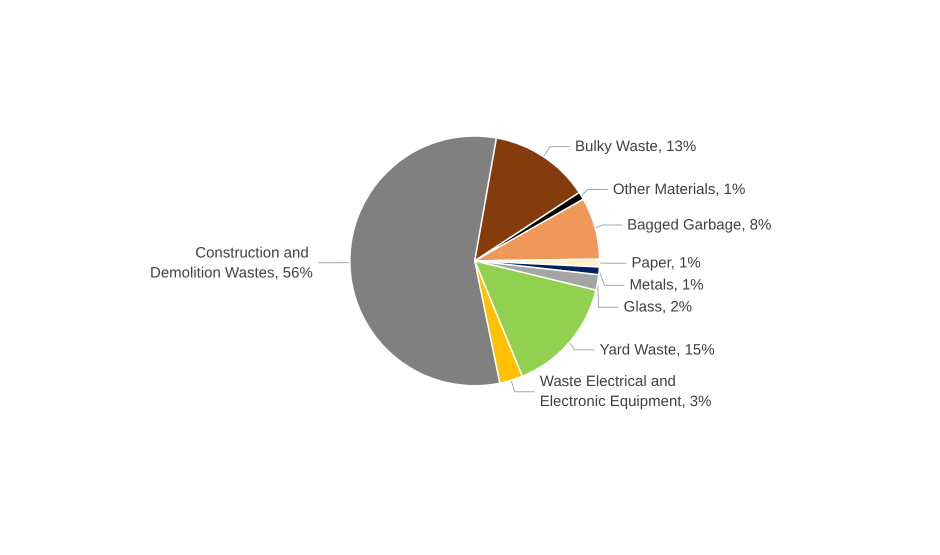 This screenshot has width=940, height=555. What do you see at coordinates (657, 349) in the screenshot?
I see `slice-label: Yard Waste, 15%` at bounding box center [657, 349].